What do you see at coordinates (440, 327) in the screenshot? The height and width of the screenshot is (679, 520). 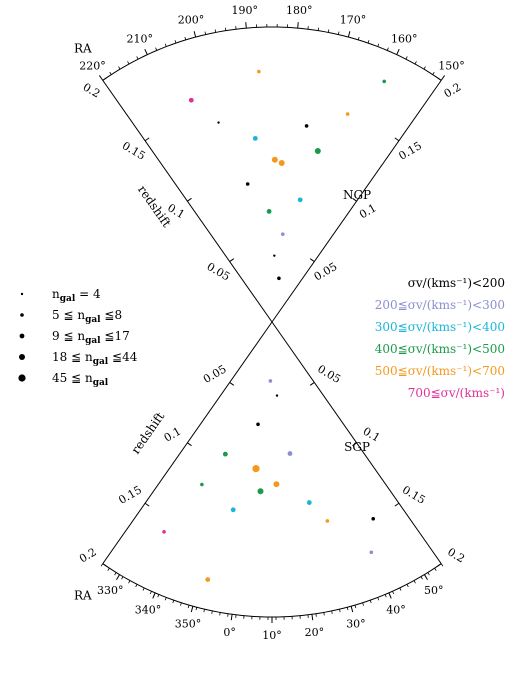 I see `color-legend-label: 300≦σv/(kms⁻¹)<400` at bounding box center [440, 327].